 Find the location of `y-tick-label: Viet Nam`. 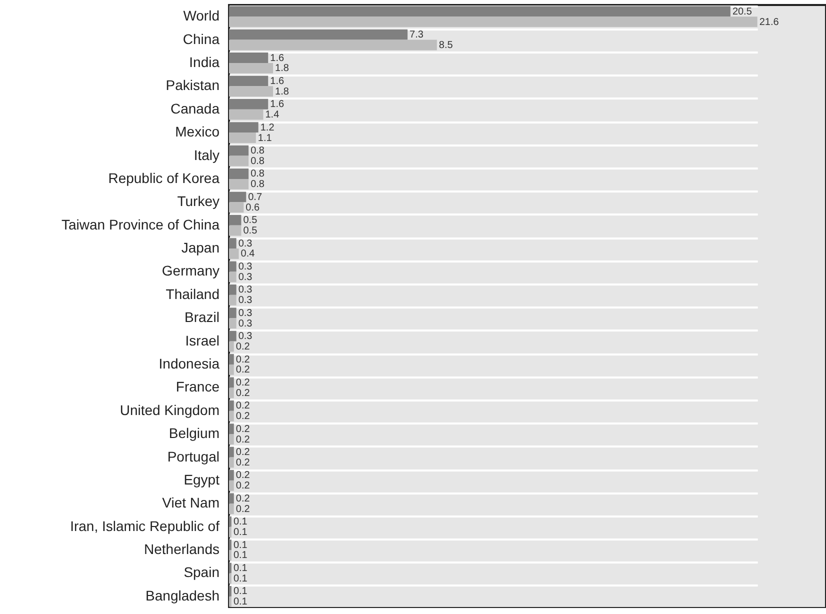

y-tick-label: Viet Nam is located at coordinates (191, 502).